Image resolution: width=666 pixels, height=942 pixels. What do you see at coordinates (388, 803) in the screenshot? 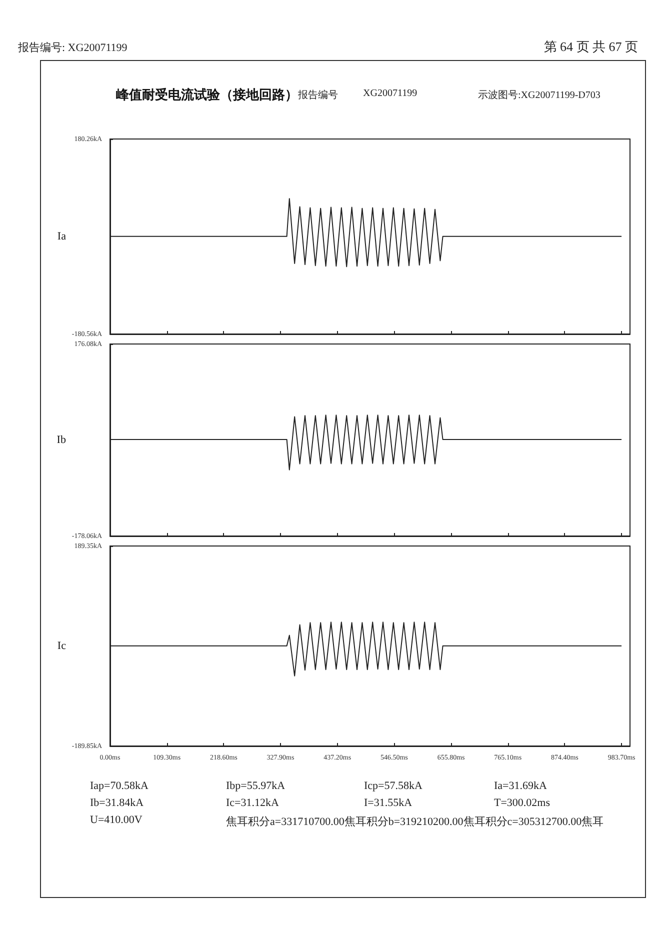
I see `text: I=31.55kA` at bounding box center [388, 803].